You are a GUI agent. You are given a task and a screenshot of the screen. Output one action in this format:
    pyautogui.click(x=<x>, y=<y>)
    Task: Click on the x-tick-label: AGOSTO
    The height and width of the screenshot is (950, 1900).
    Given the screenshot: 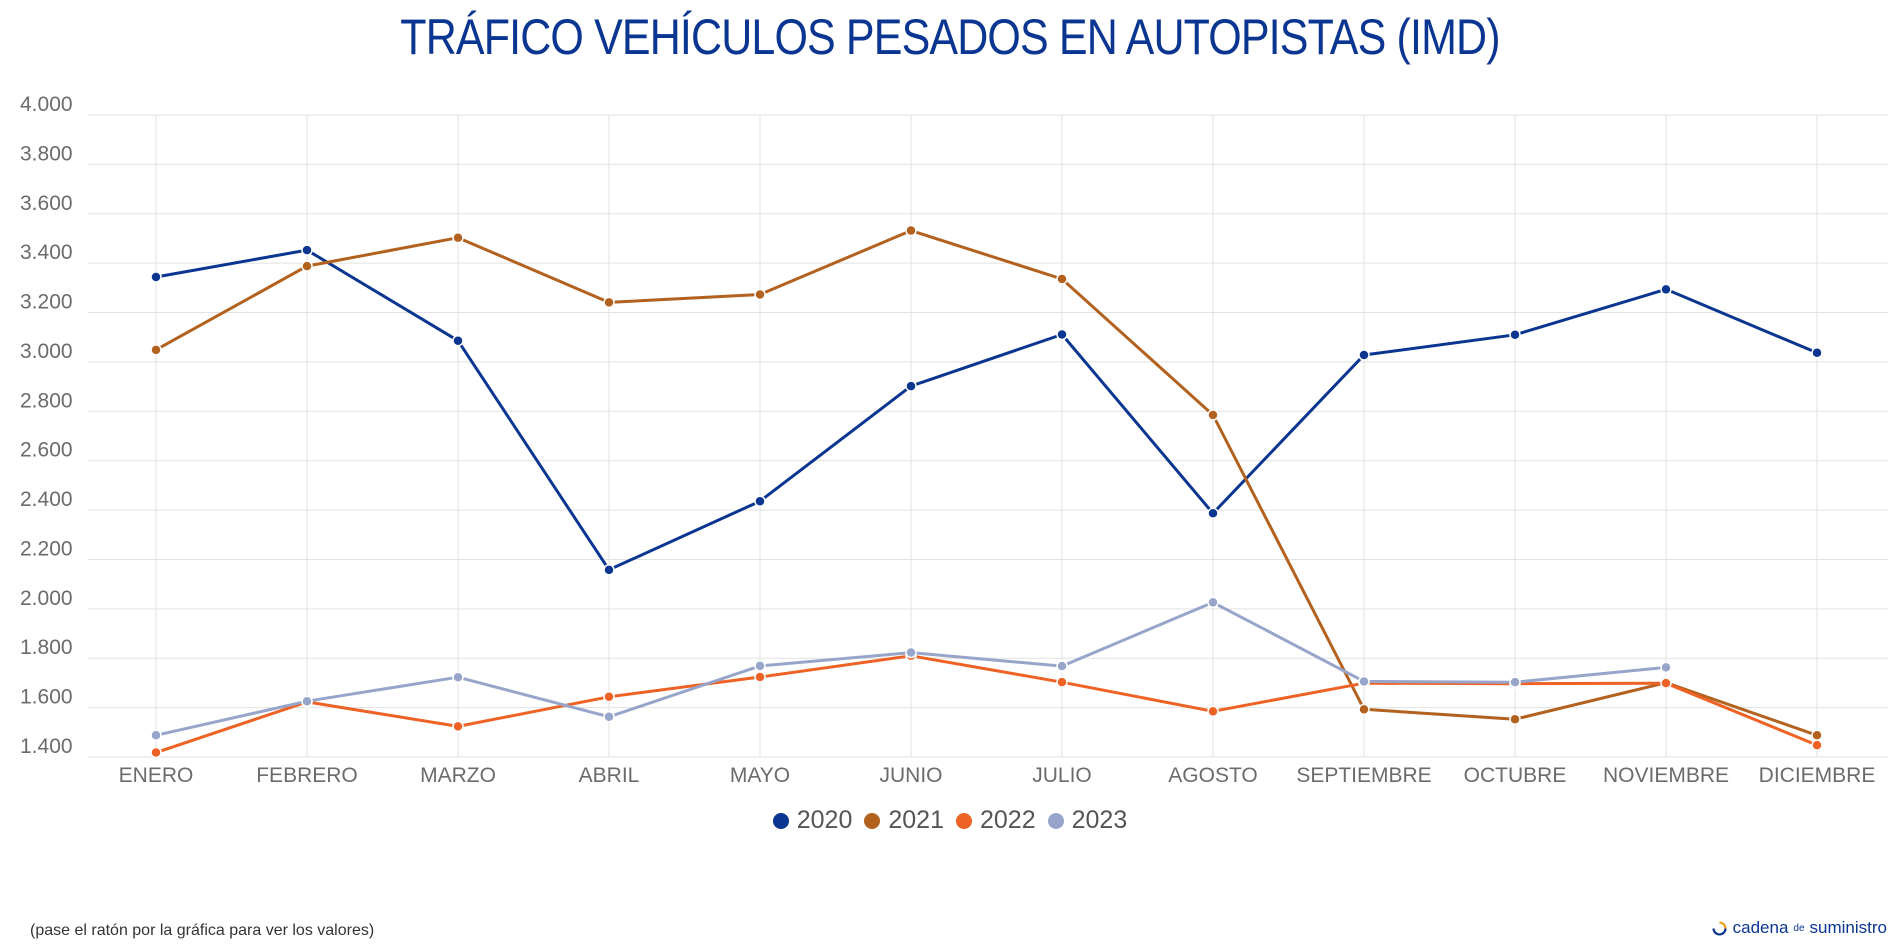 What is the action you would take?
    pyautogui.click(x=1212, y=775)
    